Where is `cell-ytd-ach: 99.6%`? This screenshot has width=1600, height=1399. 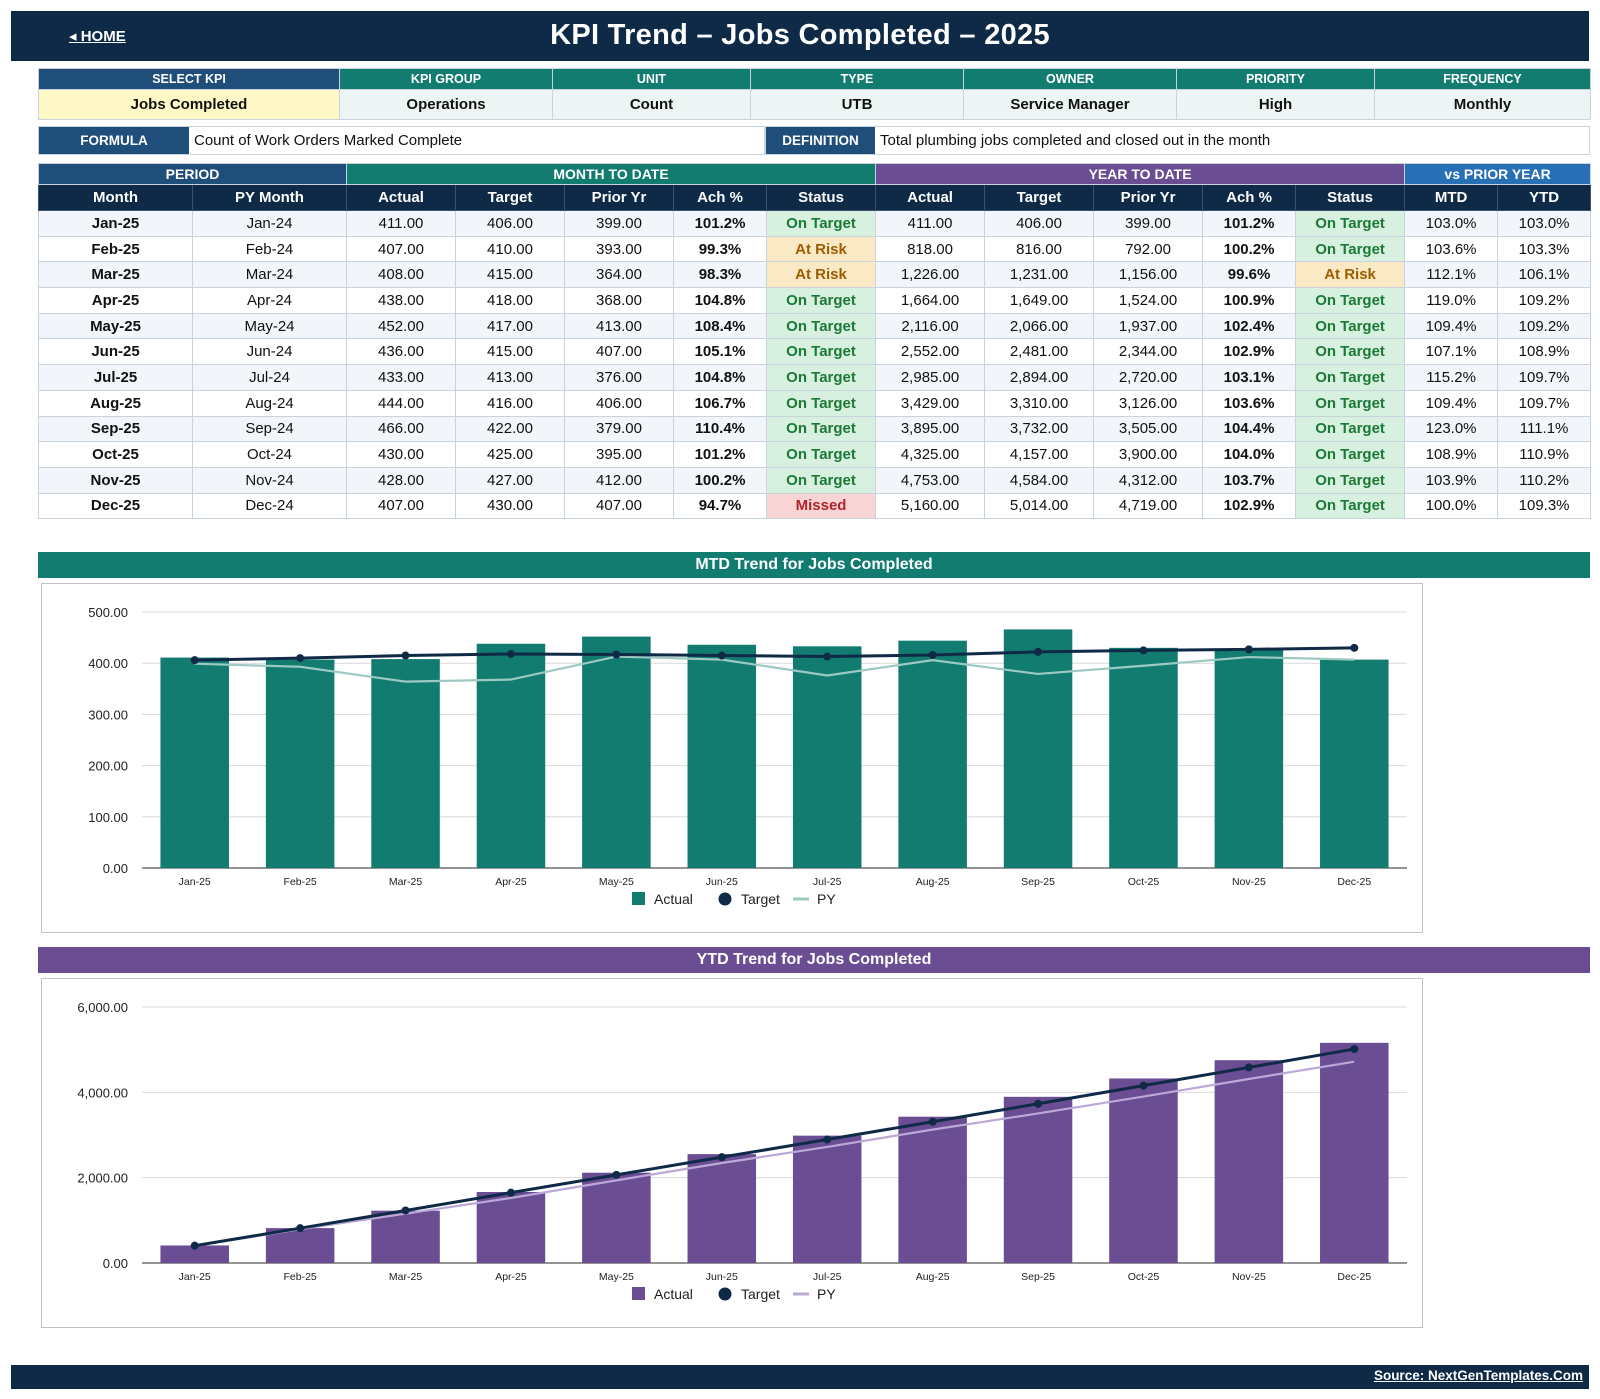 cell-ytd-ach: 99.6% is located at coordinates (1249, 275).